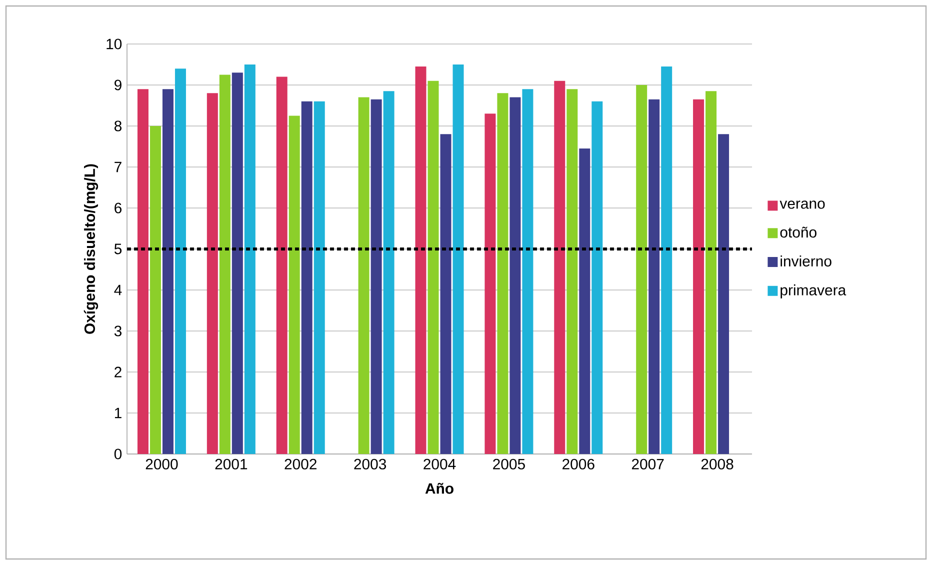  What do you see at coordinates (118, 85) in the screenshot?
I see `y-tick-label: 9` at bounding box center [118, 85].